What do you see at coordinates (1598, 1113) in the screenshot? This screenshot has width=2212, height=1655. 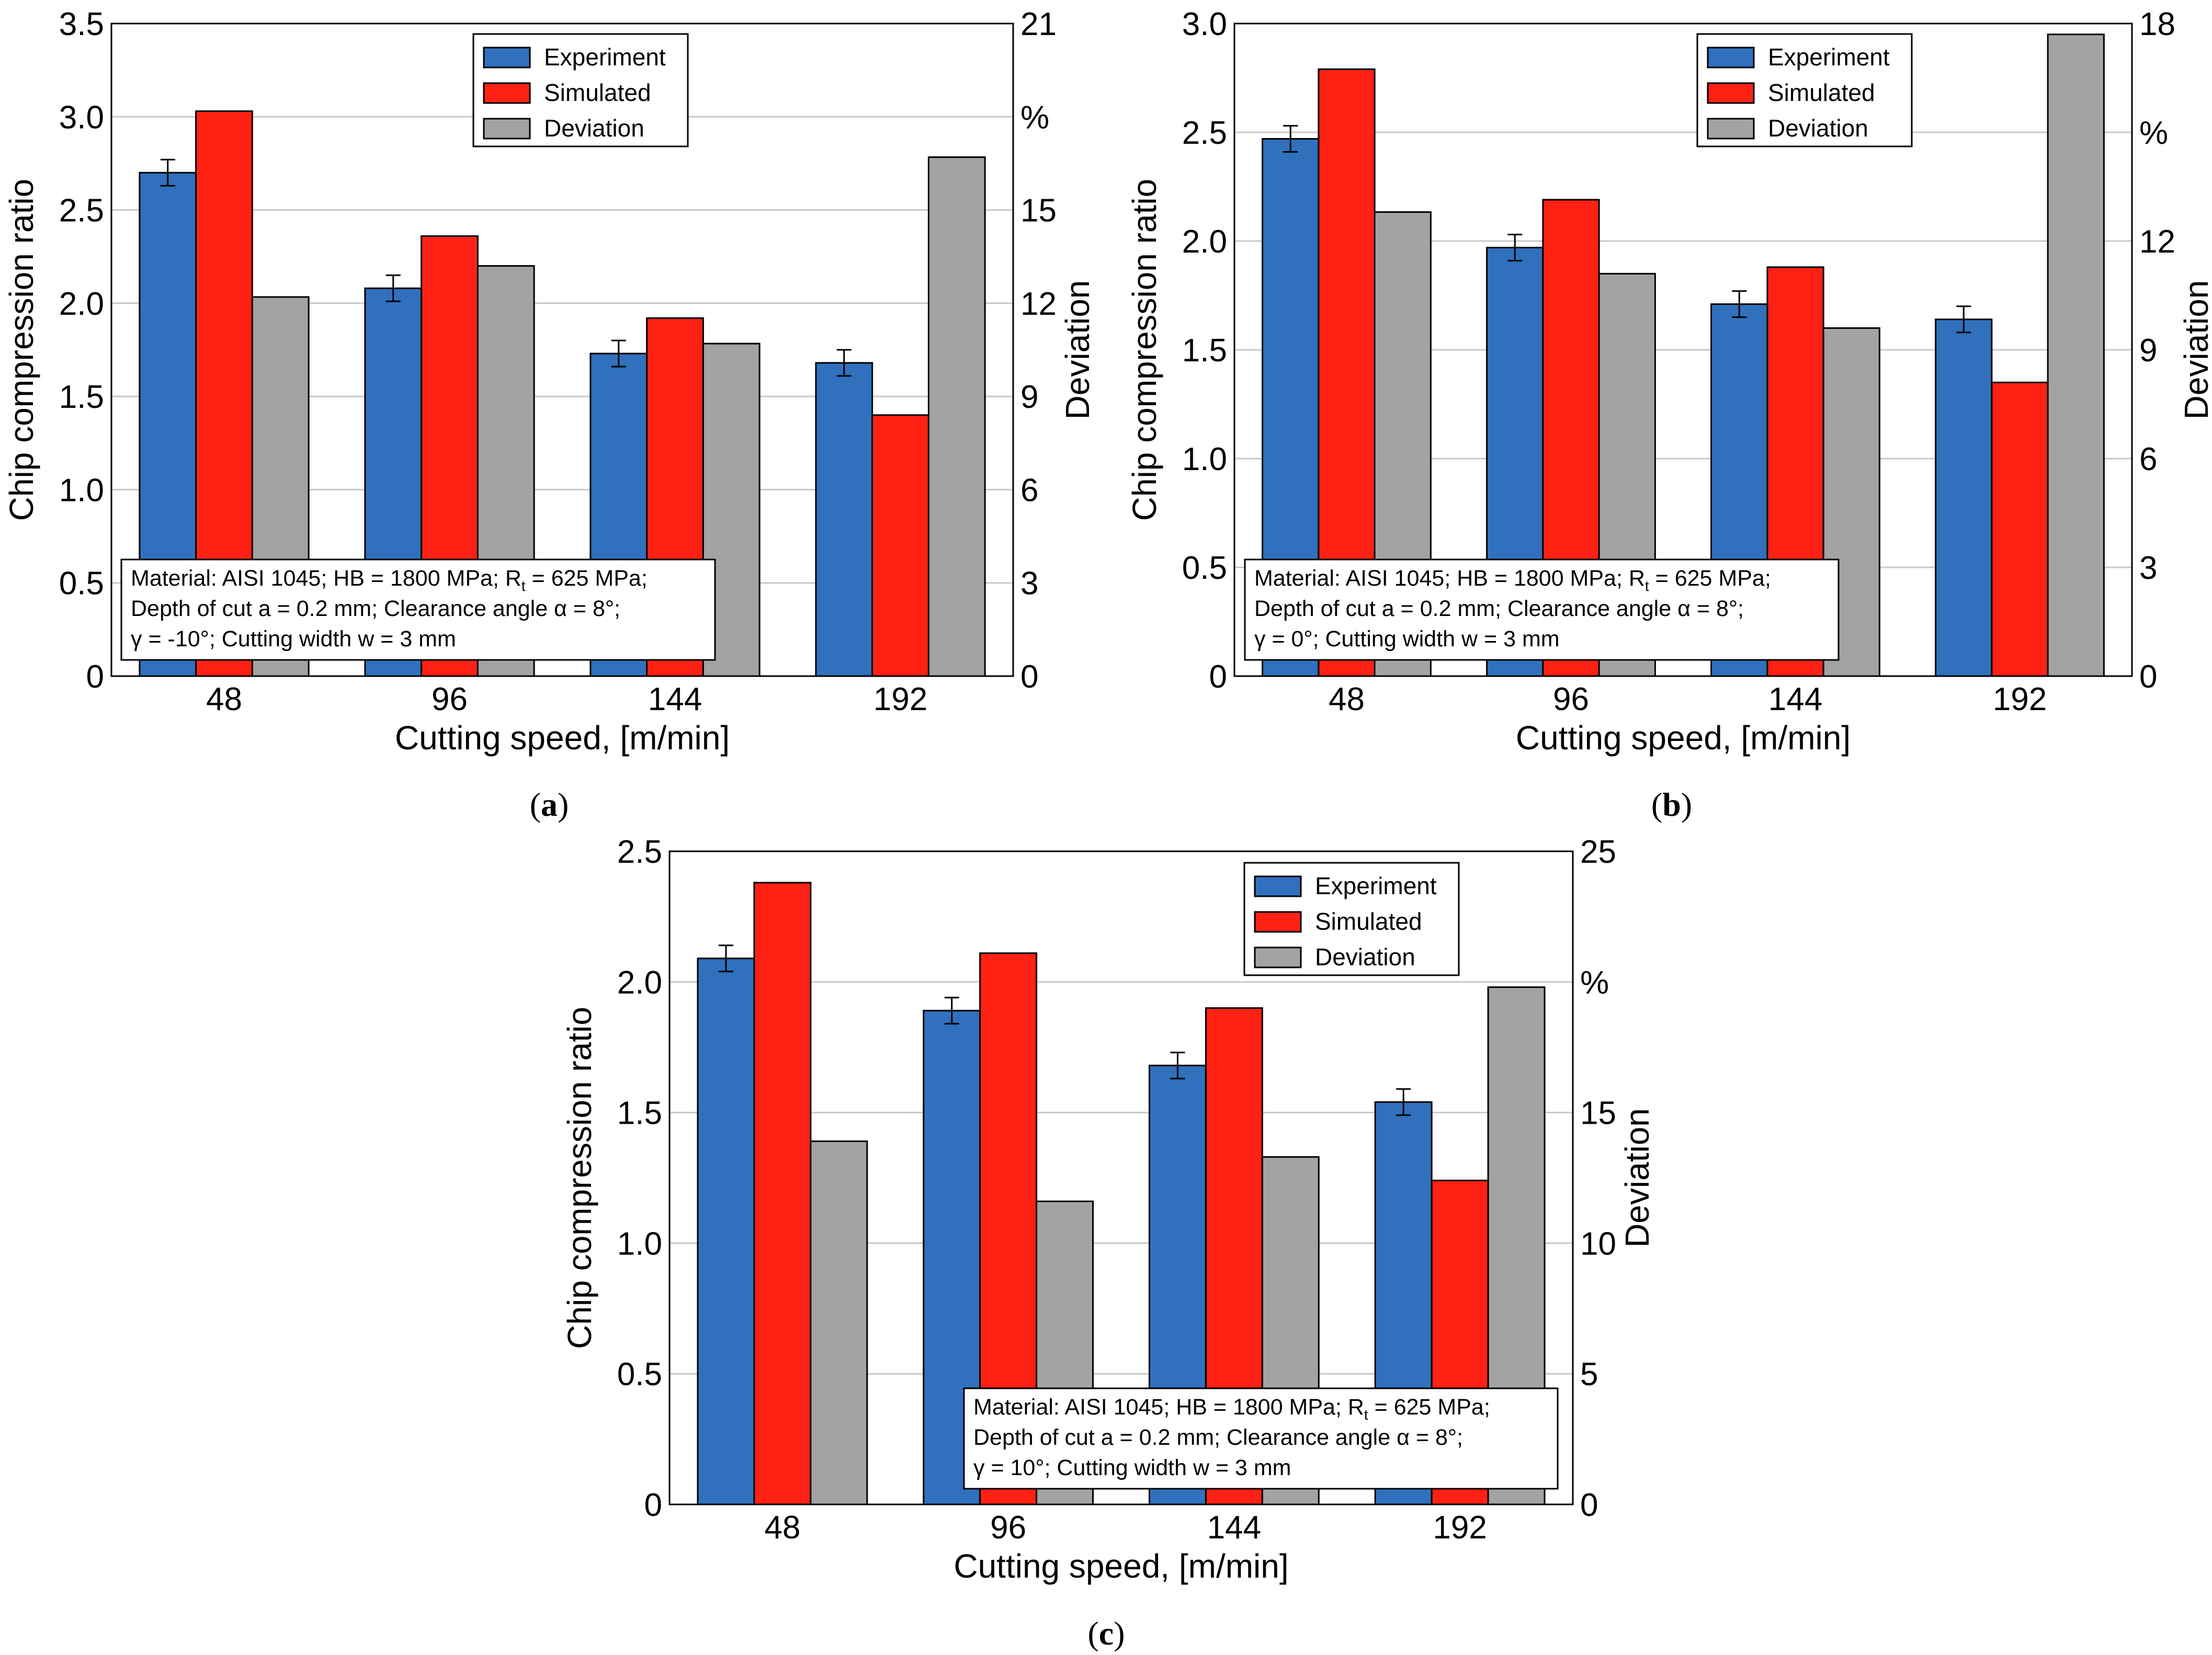 I see `y2-tick-label: 15` at bounding box center [1598, 1113].